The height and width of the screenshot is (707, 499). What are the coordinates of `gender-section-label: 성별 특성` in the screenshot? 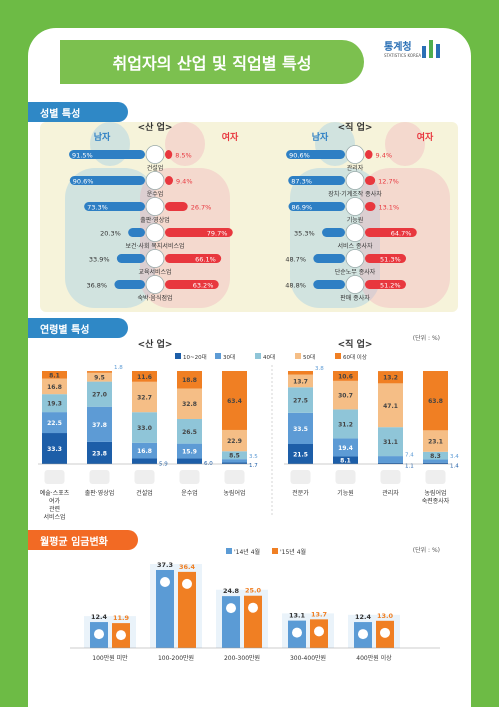 It's located at (78, 112).